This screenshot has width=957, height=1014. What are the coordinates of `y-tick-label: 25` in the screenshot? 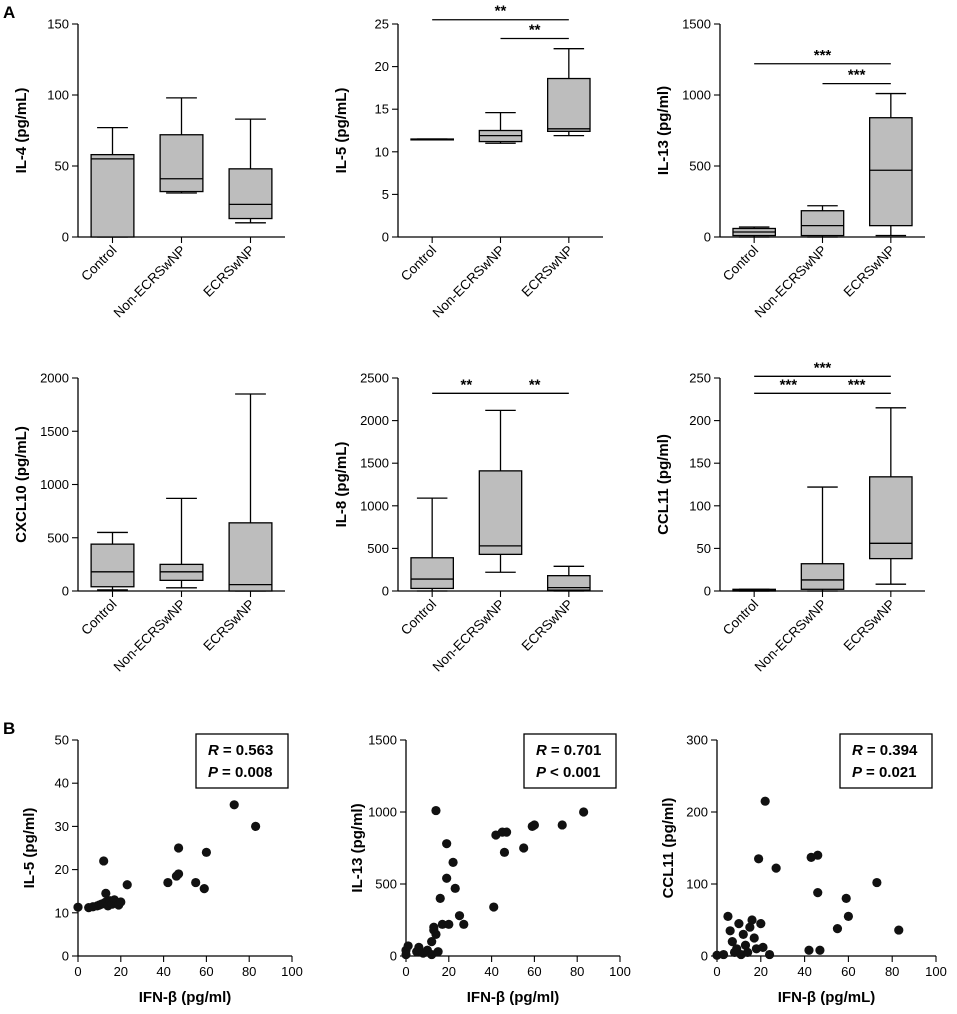 It's located at (382, 24).